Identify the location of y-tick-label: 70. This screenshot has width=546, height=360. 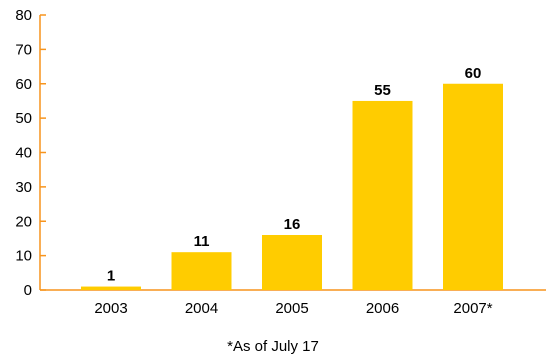
(23, 49).